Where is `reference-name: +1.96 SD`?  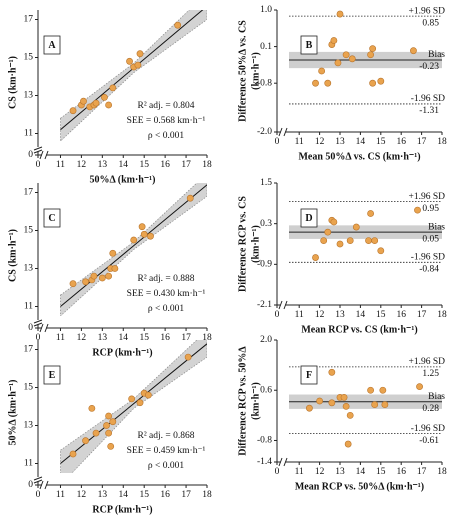
reference-name: +1.96 SD is located at coordinates (426, 197).